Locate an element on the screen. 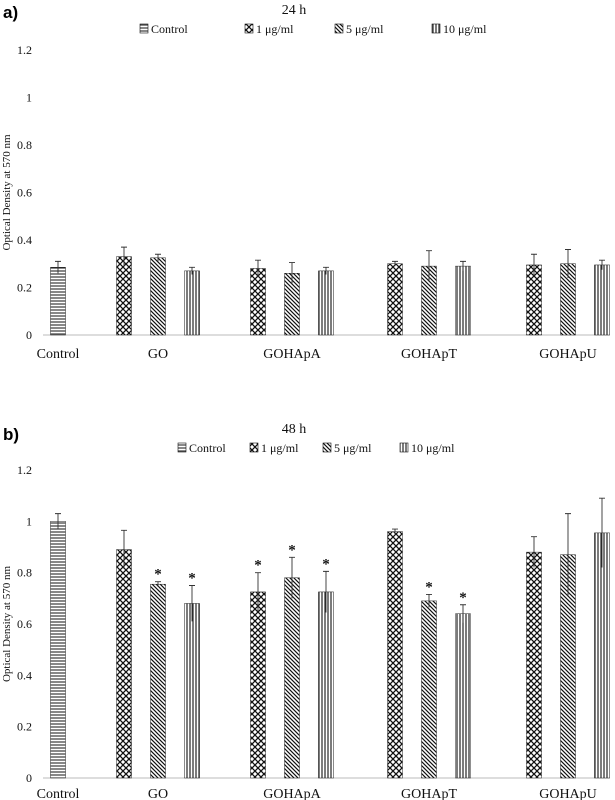 The width and height of the screenshot is (615, 800). panel-label: a) is located at coordinates (10, 12).